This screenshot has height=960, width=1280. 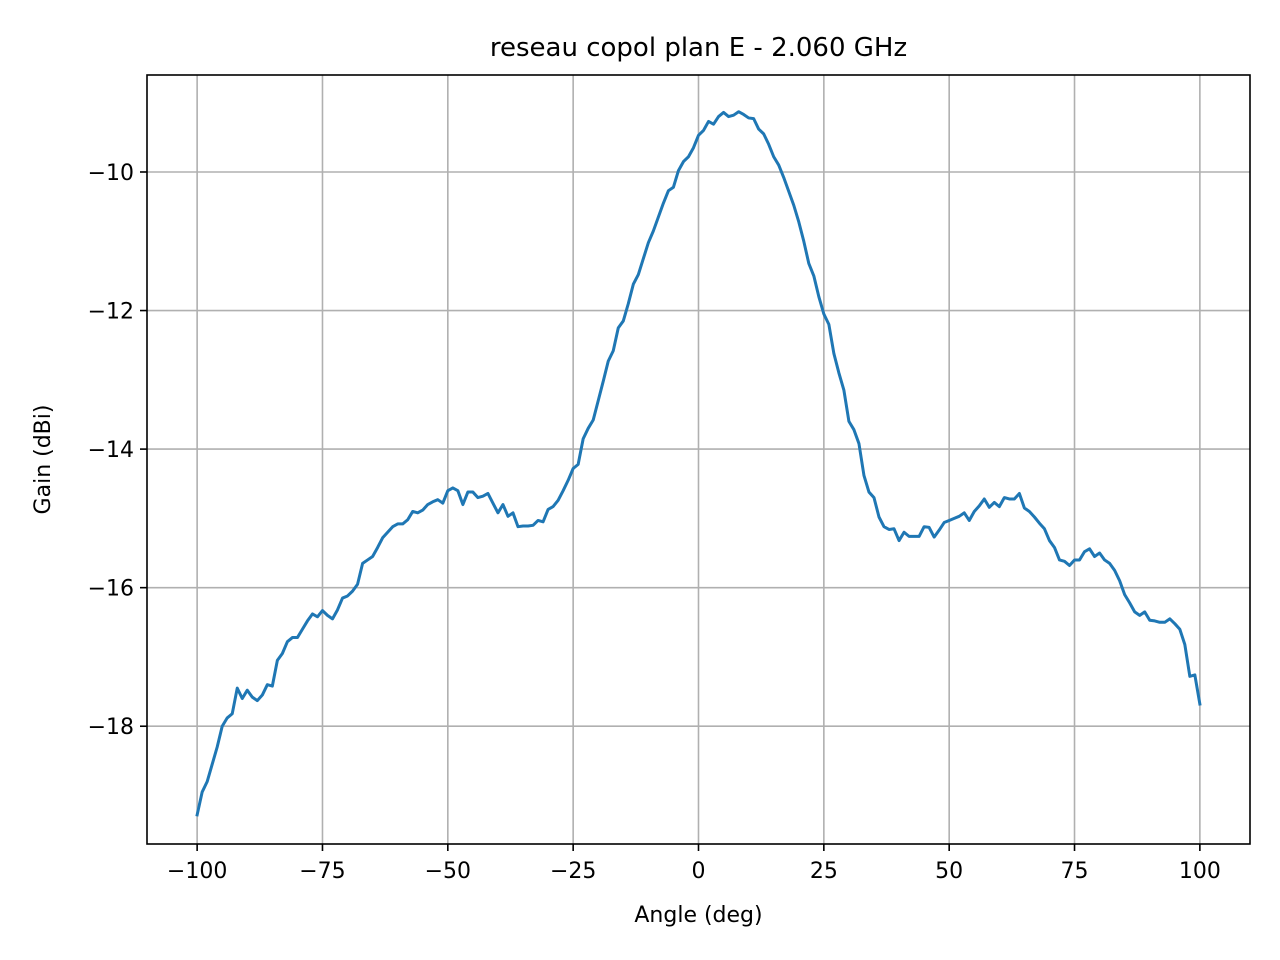 What do you see at coordinates (824, 871) in the screenshot?
I see `x-tick-label: 25` at bounding box center [824, 871].